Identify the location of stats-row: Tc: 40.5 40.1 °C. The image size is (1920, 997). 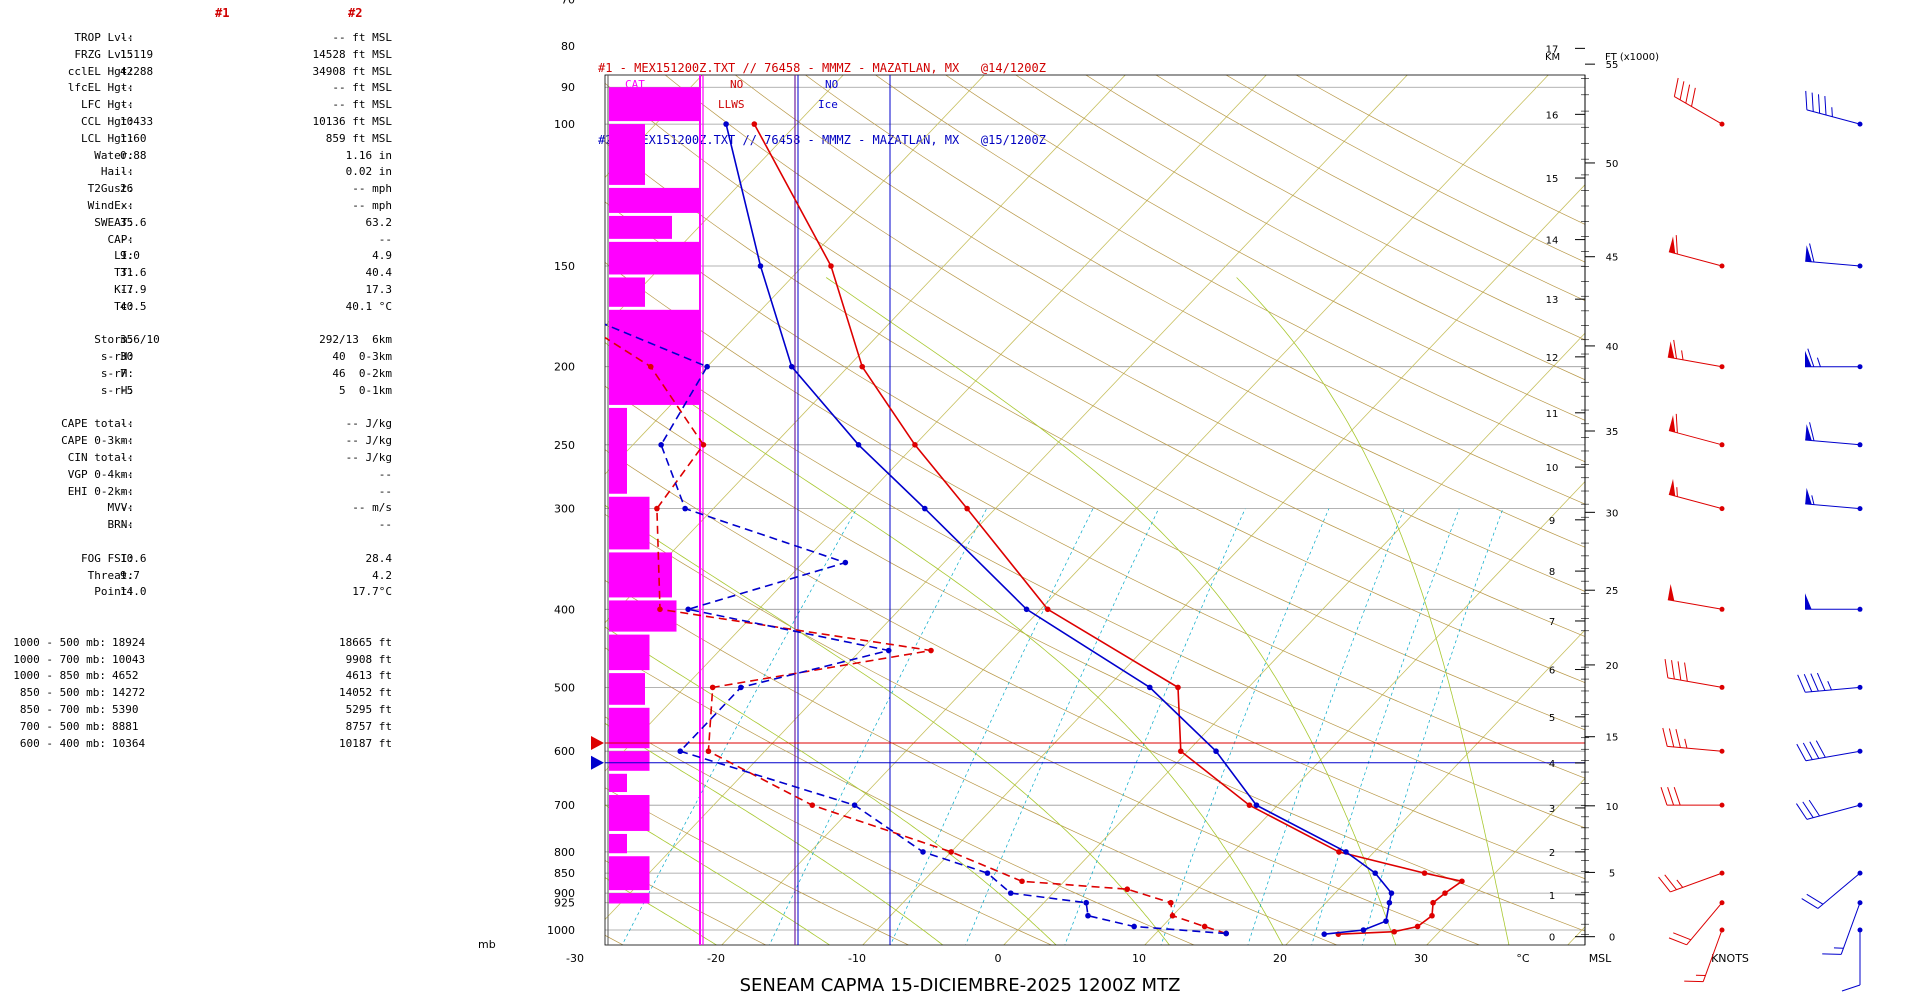
(200, 306).